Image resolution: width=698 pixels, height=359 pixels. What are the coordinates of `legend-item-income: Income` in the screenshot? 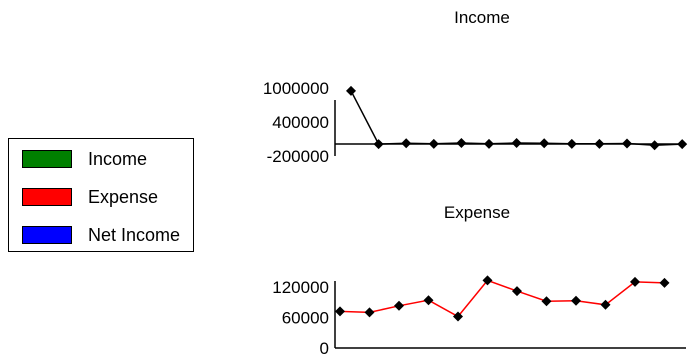 It's located at (84, 159).